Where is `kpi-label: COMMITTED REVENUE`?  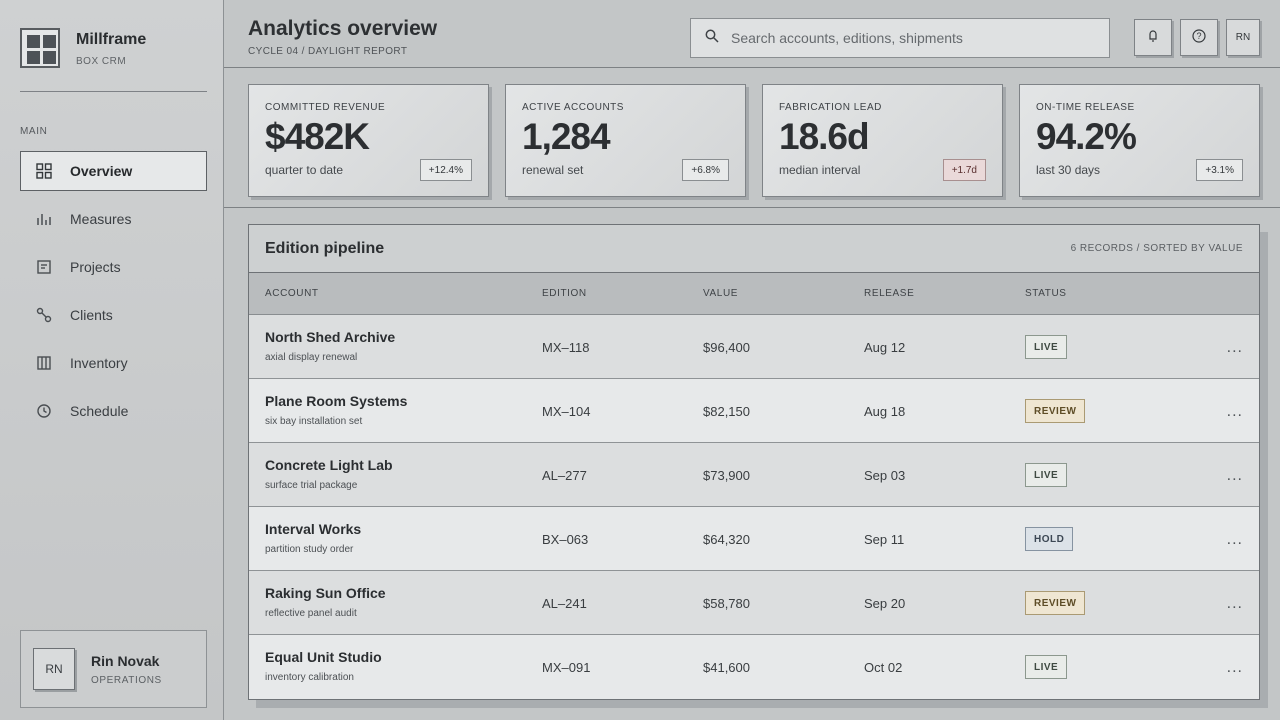 kpi-label: COMMITTED REVENUE is located at coordinates (325, 107).